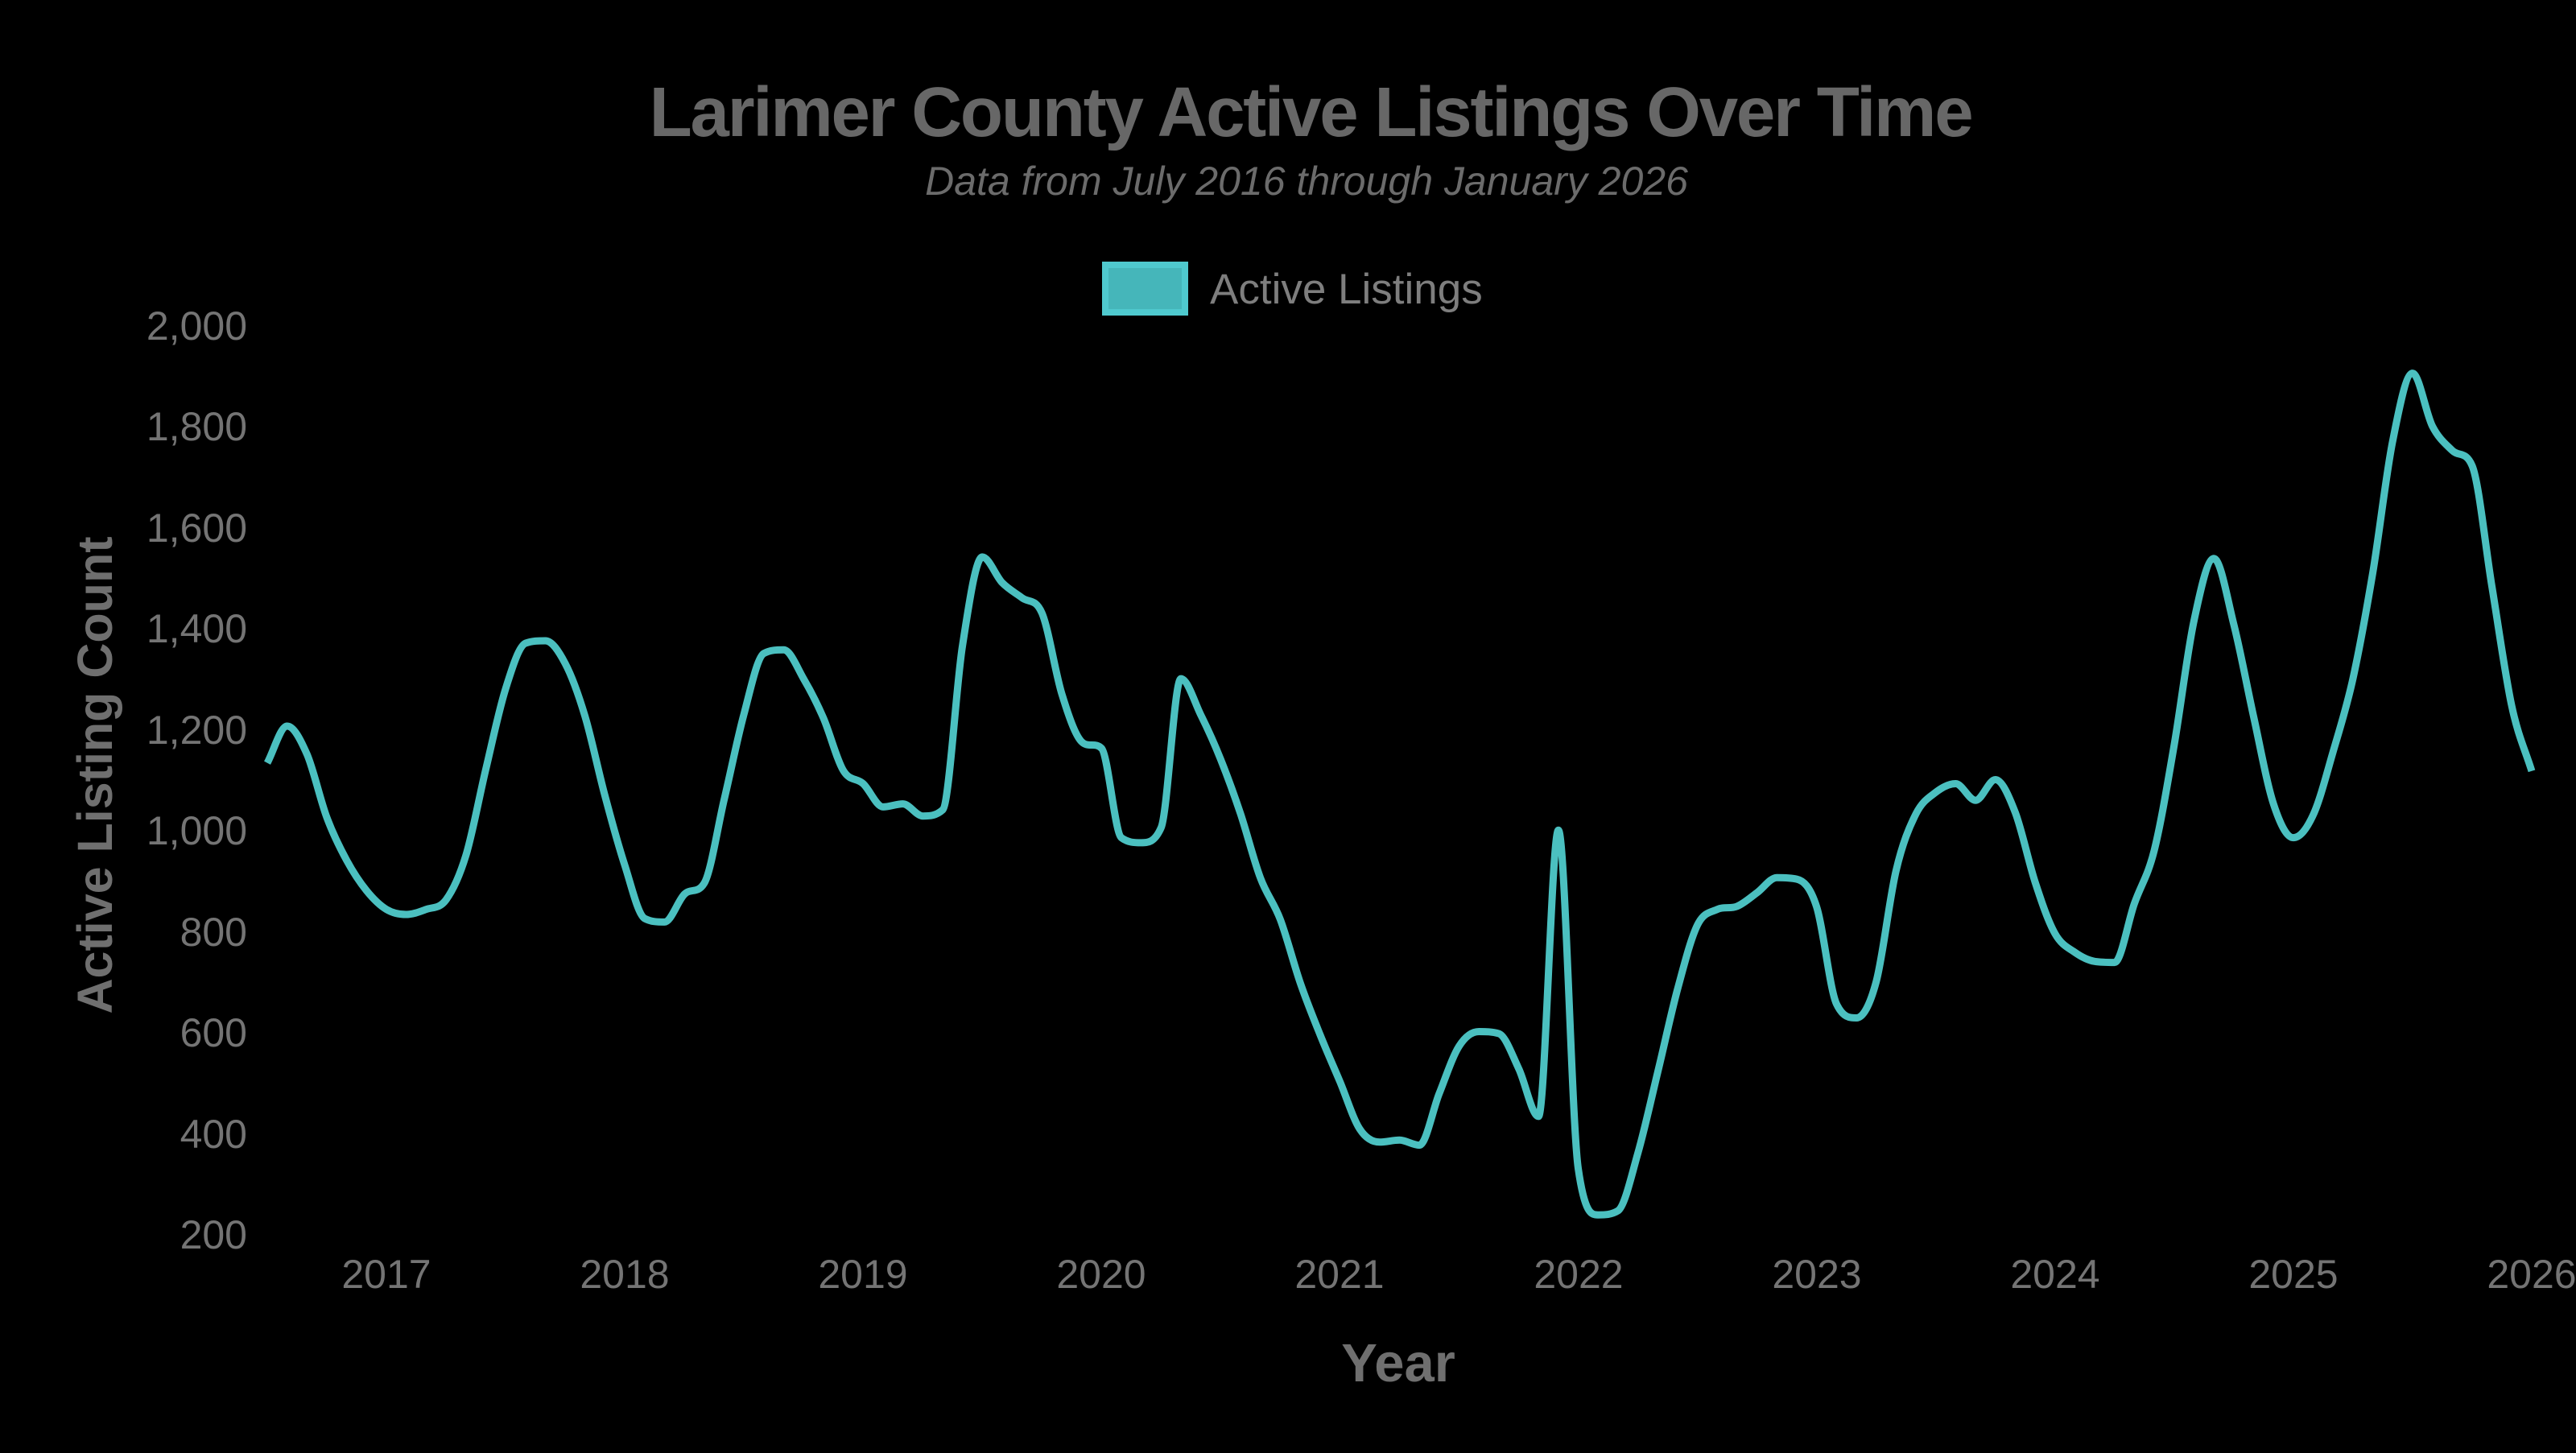 The image size is (2576, 1453). Describe the element at coordinates (386, 1274) in the screenshot. I see `svg-text: 2017` at that location.